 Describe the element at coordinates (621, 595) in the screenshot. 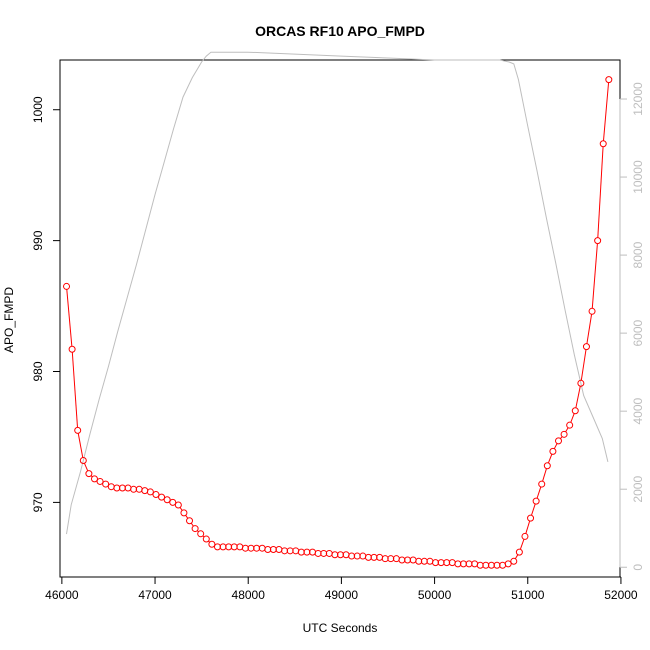

I see `x-tick-label: 52000` at that location.